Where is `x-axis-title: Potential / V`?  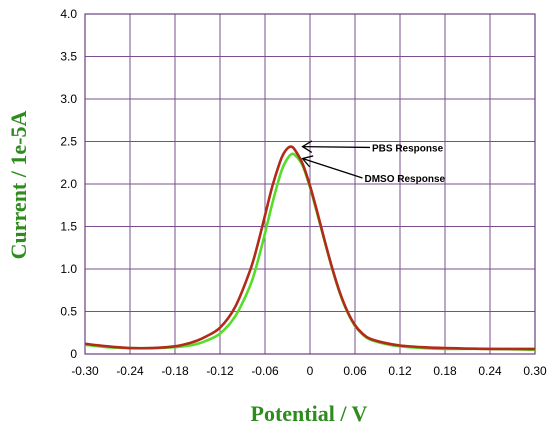
x-axis-title: Potential / V is located at coordinates (309, 413).